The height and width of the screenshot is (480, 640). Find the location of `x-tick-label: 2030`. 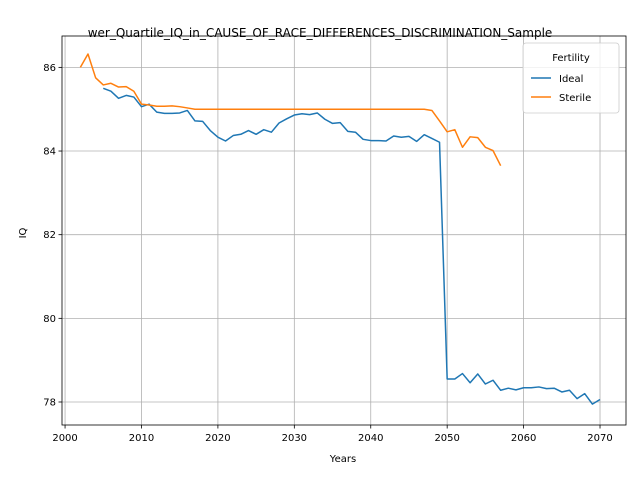

x-tick-label: 2030 is located at coordinates (294, 438).